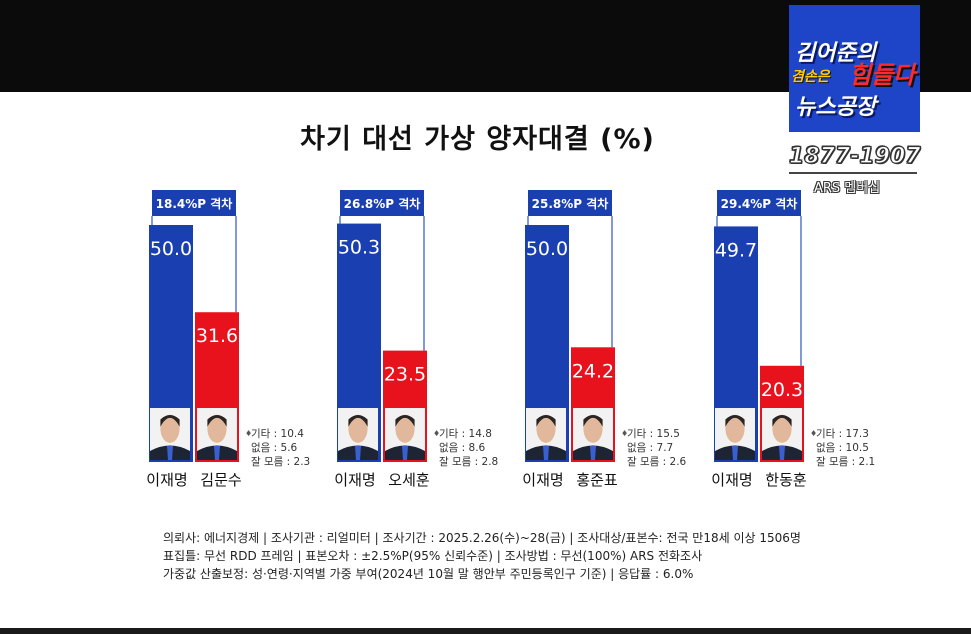 Image resolution: width=971 pixels, height=634 pixels. What do you see at coordinates (277, 434) in the screenshot?
I see `other-etc: 기타 : 10.4` at bounding box center [277, 434].